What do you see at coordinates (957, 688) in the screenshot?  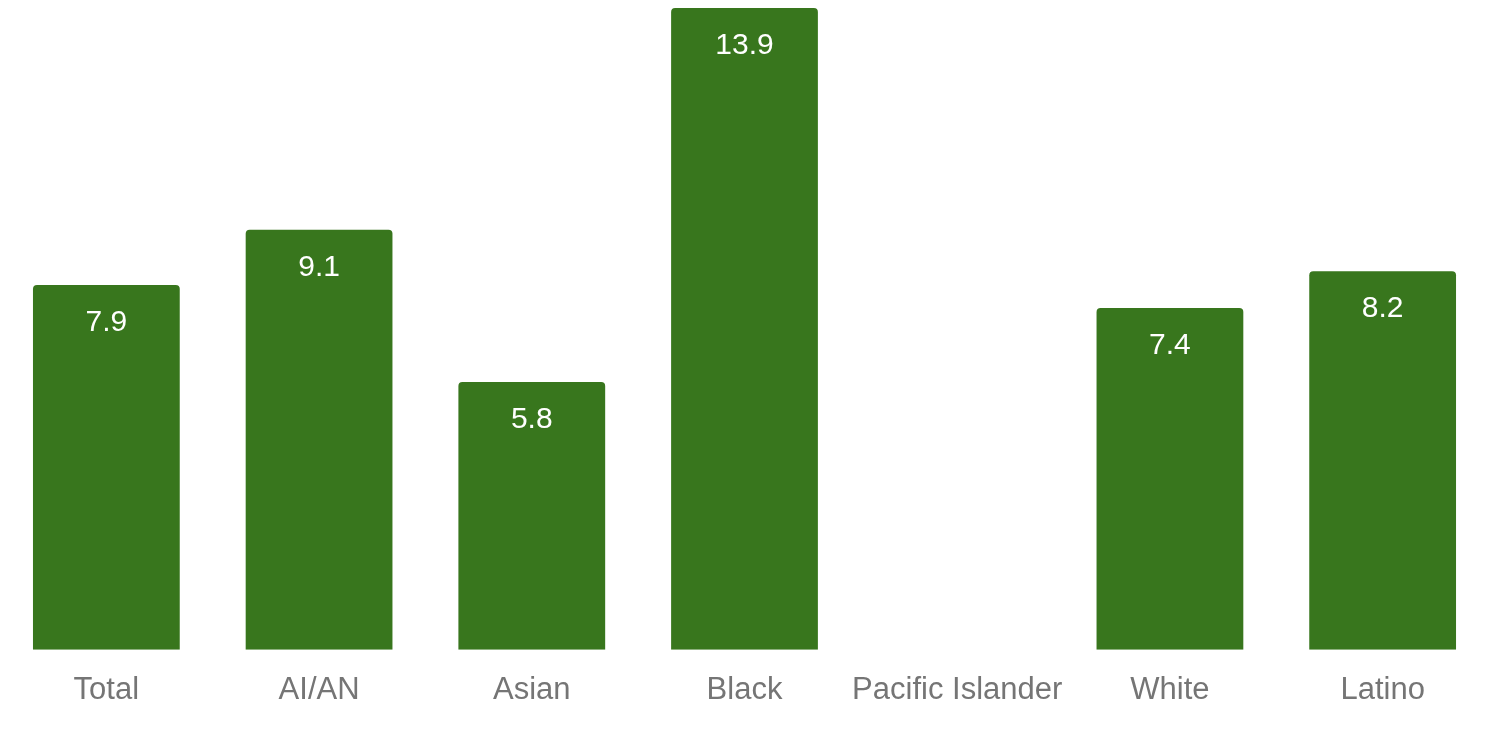 I see `x-tick-label: Pacific Islander` at bounding box center [957, 688].